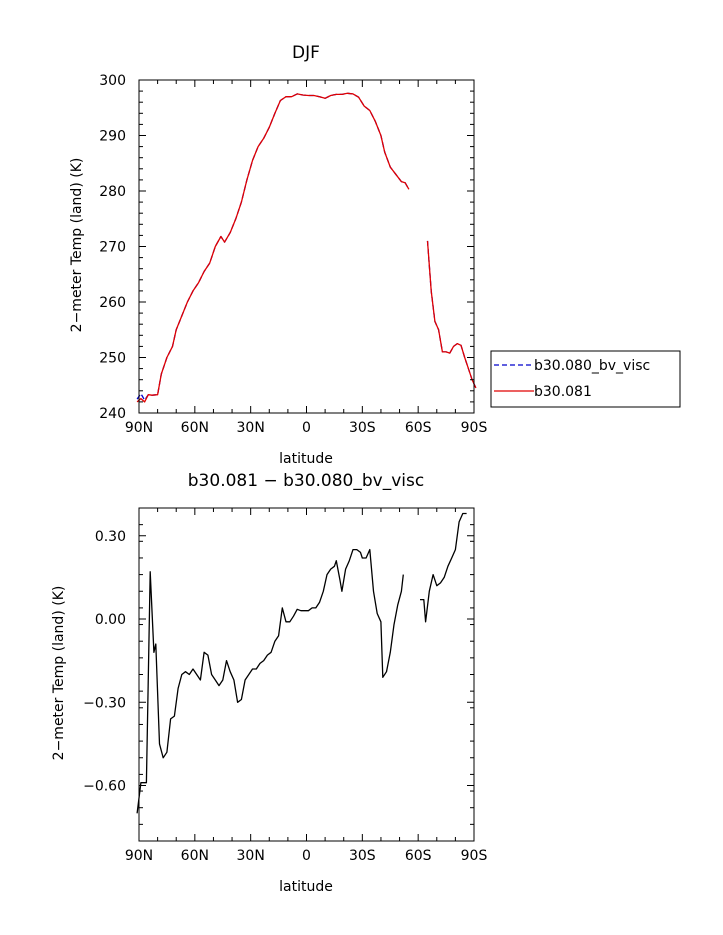 Image resolution: width=723 pixels, height=935 pixels. I want to click on temperature-x-tick-label-4: 30S, so click(362, 428).